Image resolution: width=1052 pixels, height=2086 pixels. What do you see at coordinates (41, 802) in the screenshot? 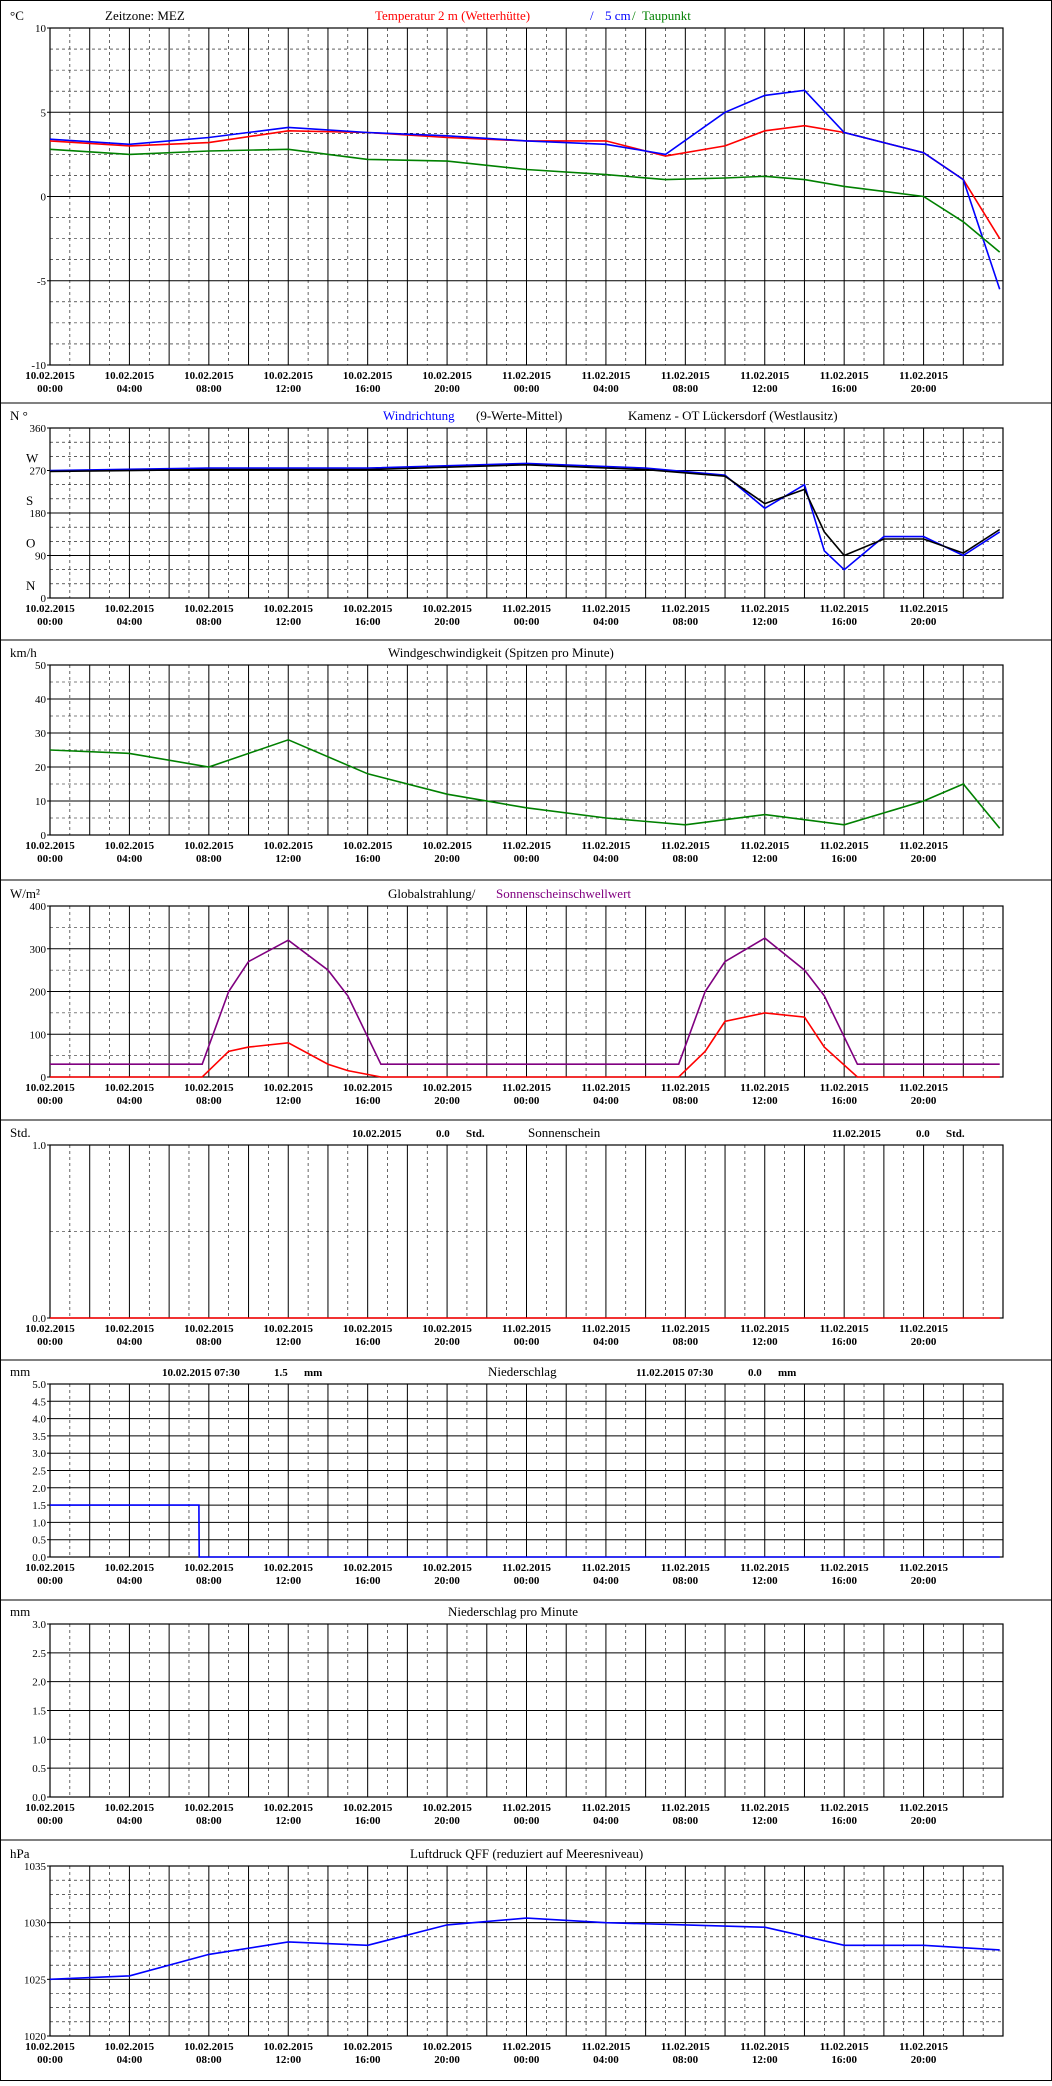
I see `y-tick-label: 10` at bounding box center [41, 802].